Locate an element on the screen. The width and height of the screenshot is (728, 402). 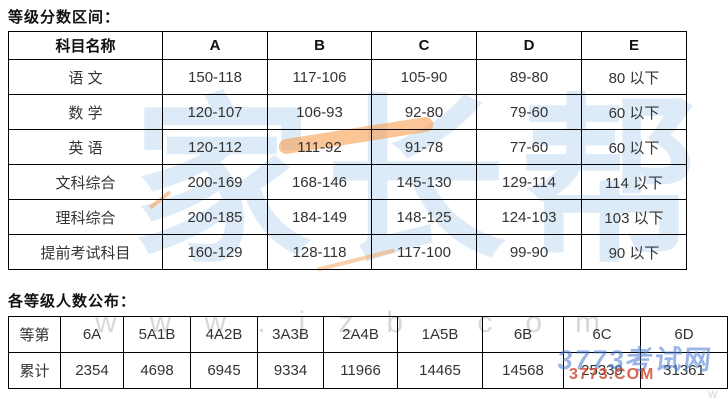
score-range-cell: 145-130 is located at coordinates (424, 182).